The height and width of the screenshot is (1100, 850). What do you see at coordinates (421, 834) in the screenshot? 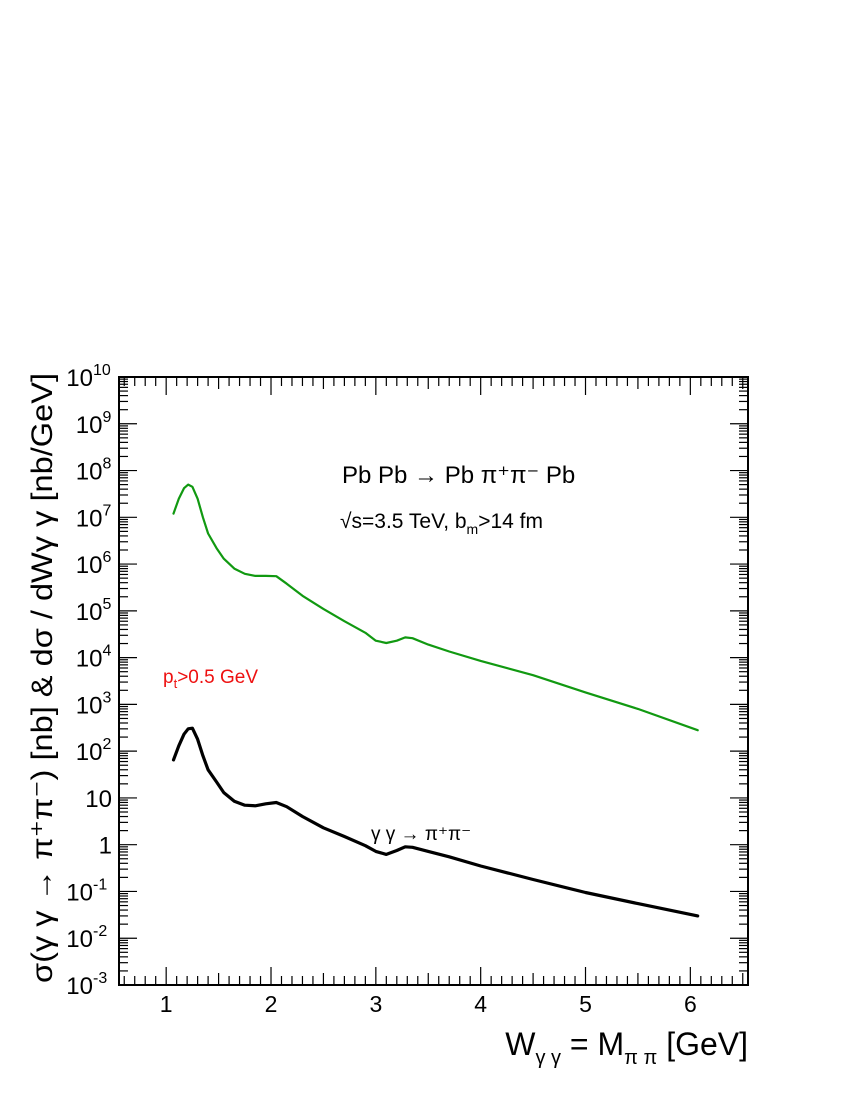
I see `curve-label: γ γ → π⁺π⁻` at bounding box center [421, 834].